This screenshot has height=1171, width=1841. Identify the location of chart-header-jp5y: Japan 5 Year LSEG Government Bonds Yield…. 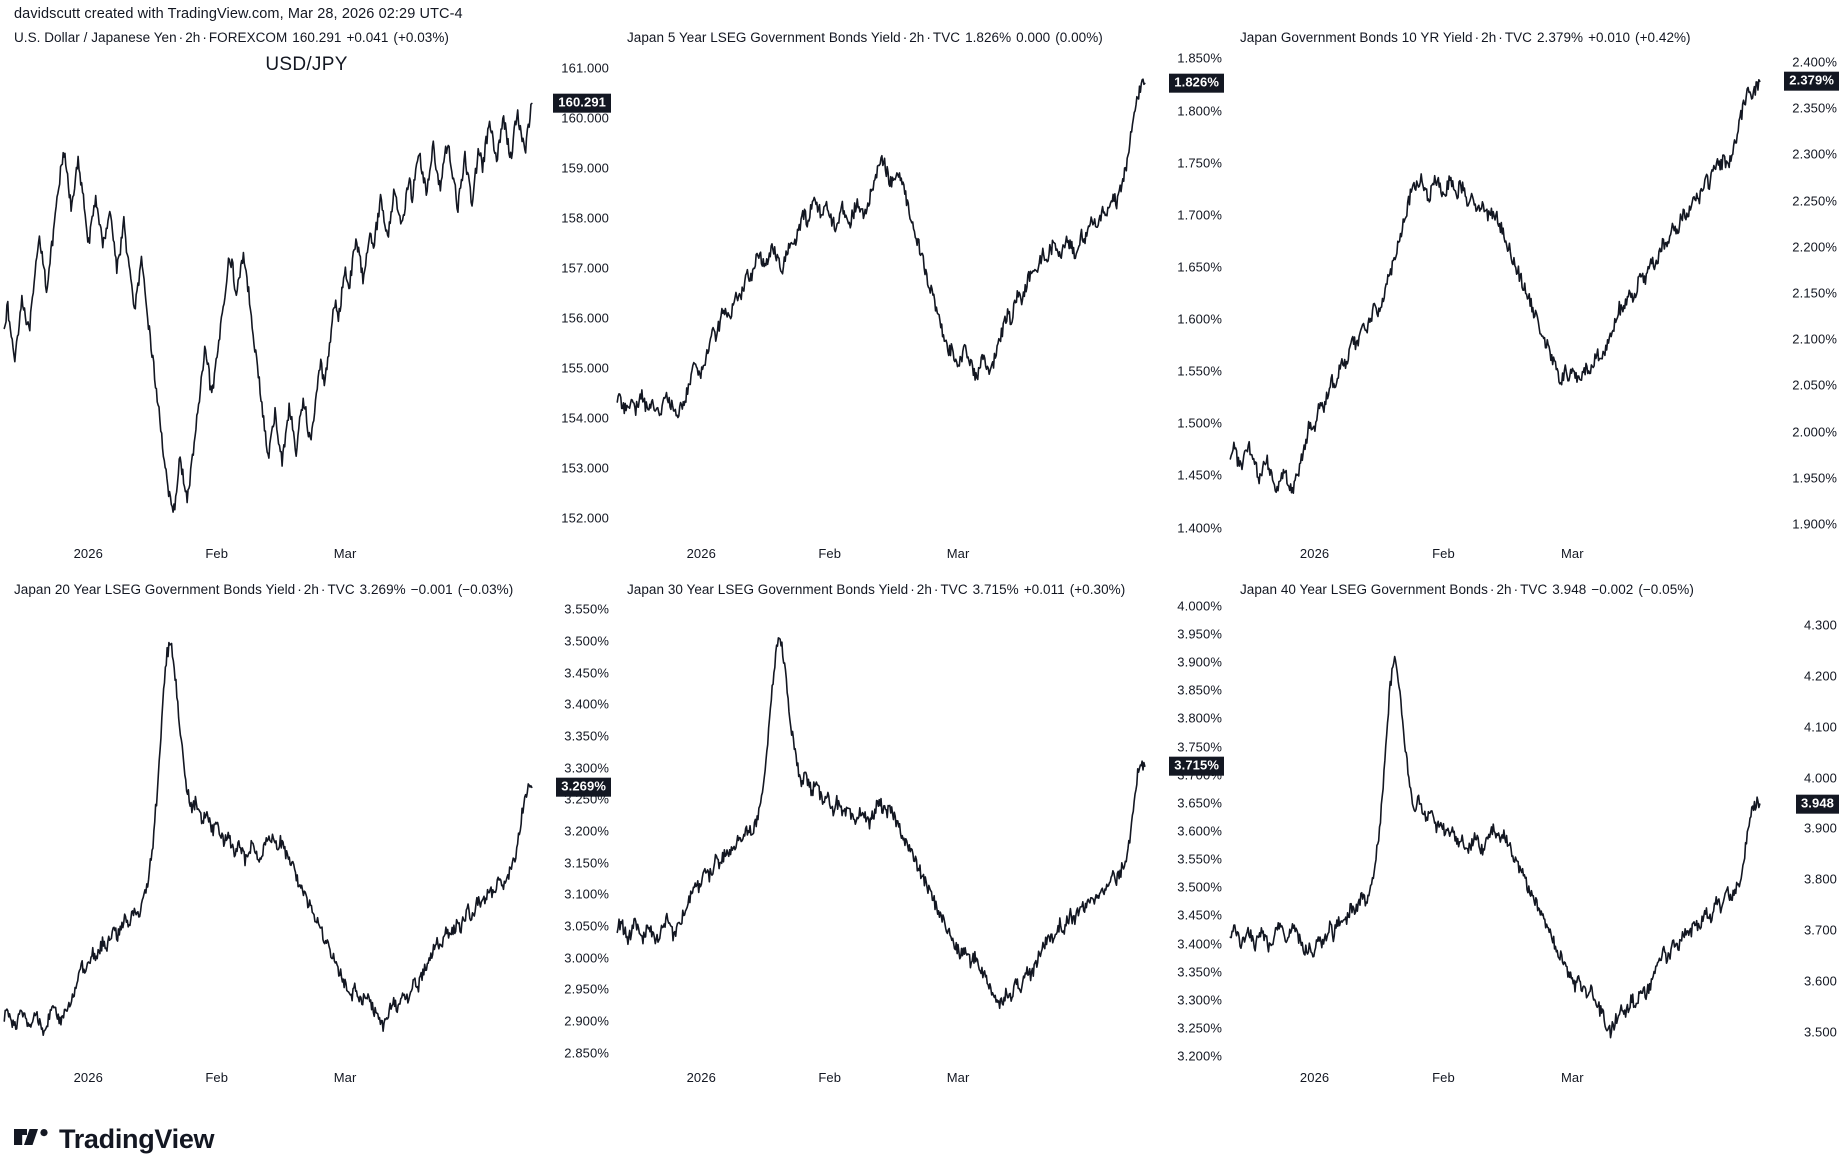
(865, 37).